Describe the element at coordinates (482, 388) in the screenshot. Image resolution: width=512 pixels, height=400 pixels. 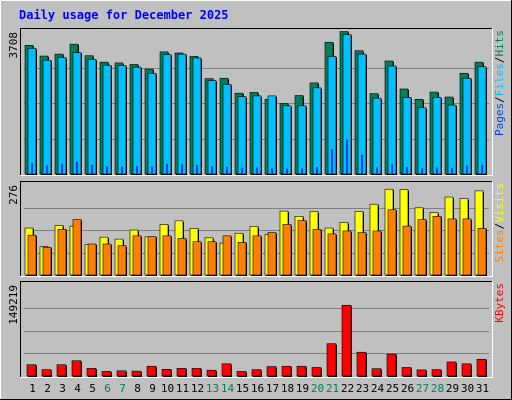
I see `x-tick-label-day-31: 31` at that location.